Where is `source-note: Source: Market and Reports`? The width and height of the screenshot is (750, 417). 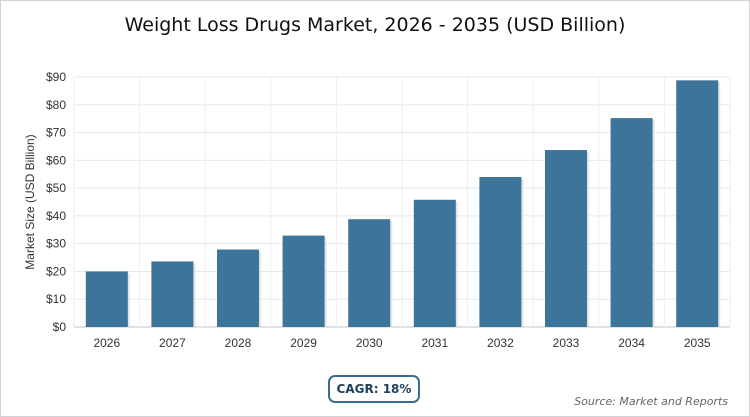 source-note: Source: Market and Reports is located at coordinates (651, 401).